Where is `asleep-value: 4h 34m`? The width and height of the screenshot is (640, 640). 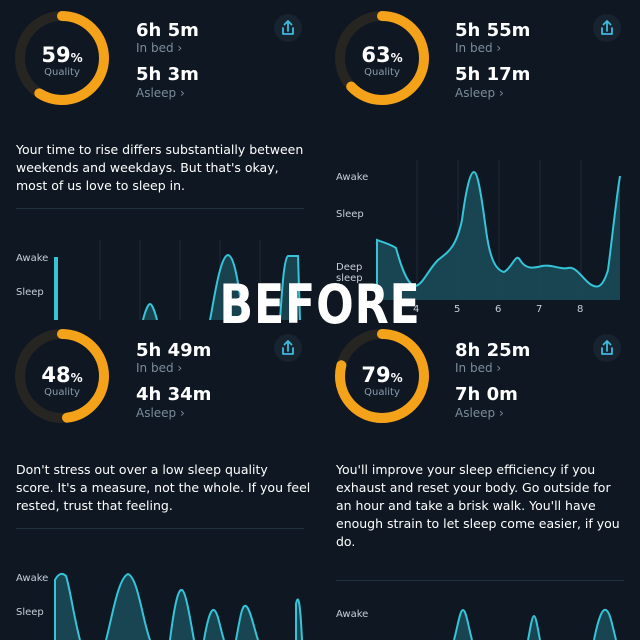 asleep-value: 4h 34m is located at coordinates (174, 394).